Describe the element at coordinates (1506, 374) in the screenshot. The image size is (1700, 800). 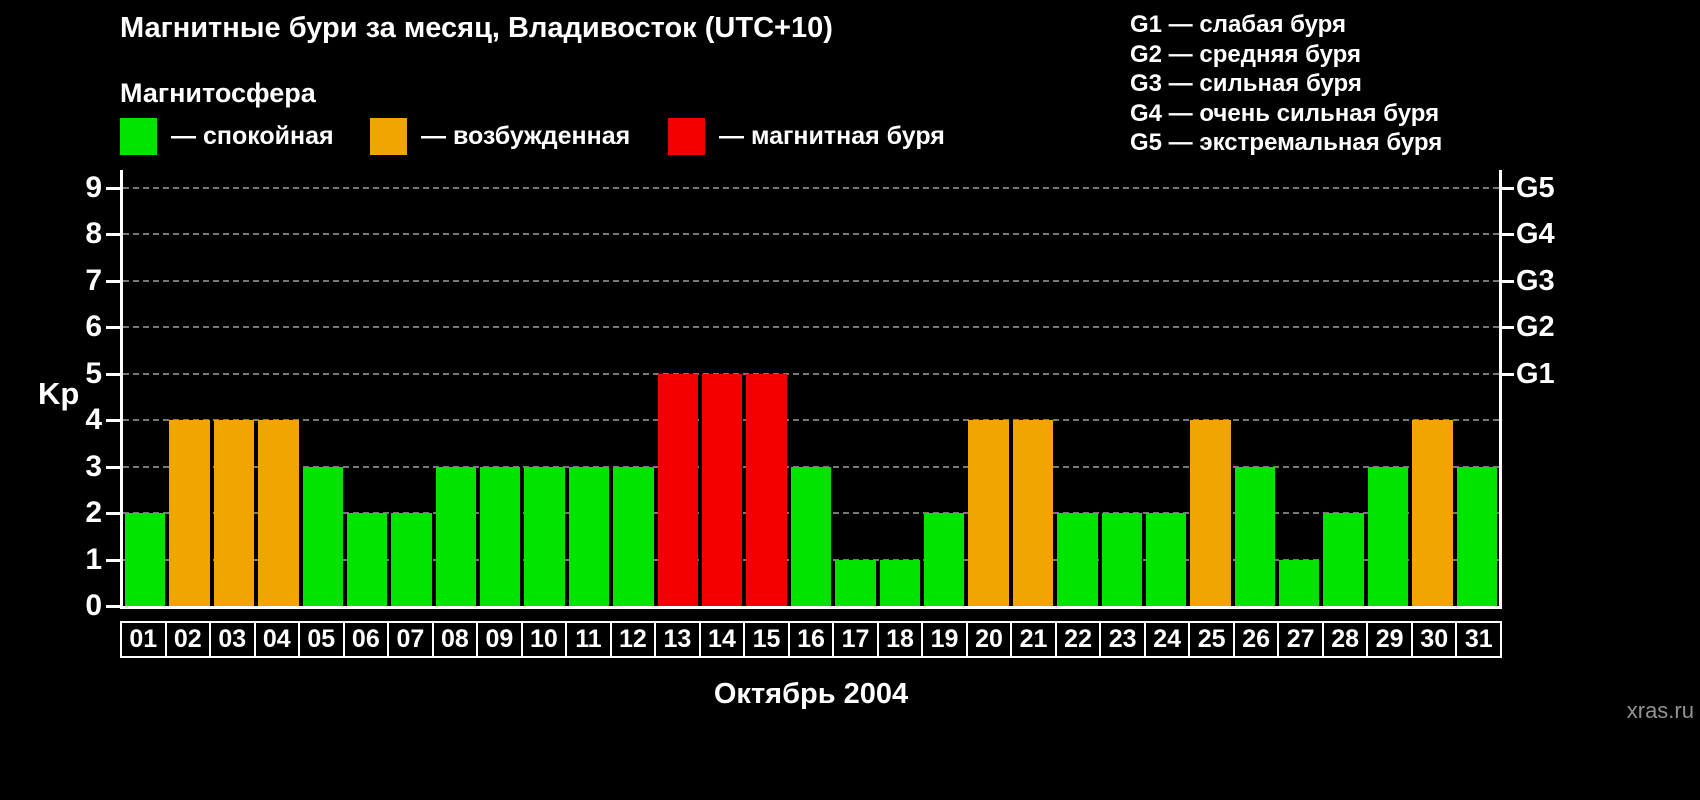
I see `g-axis-tick-G1` at that location.